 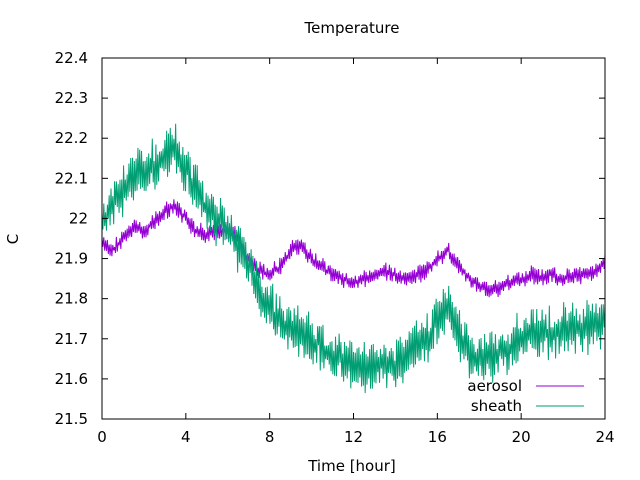 What do you see at coordinates (496, 406) in the screenshot?
I see `legend-label-sheath: sheath` at bounding box center [496, 406].